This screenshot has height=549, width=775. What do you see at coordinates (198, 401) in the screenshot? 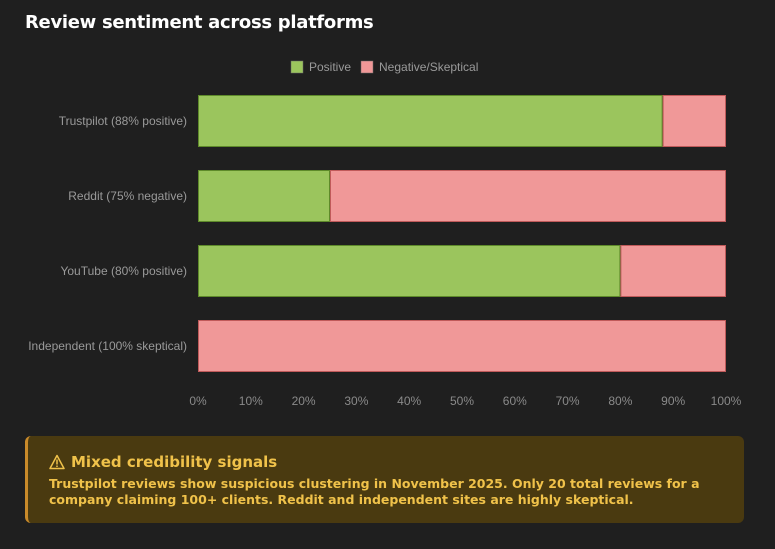
I see `x-tick-label-0: 0%` at bounding box center [198, 401].